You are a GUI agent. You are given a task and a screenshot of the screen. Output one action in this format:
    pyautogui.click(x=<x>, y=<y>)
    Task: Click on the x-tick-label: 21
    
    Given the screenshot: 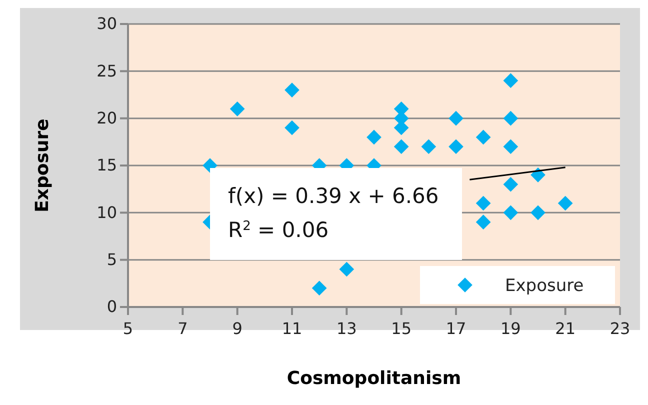 What is the action you would take?
    pyautogui.click(x=565, y=328)
    